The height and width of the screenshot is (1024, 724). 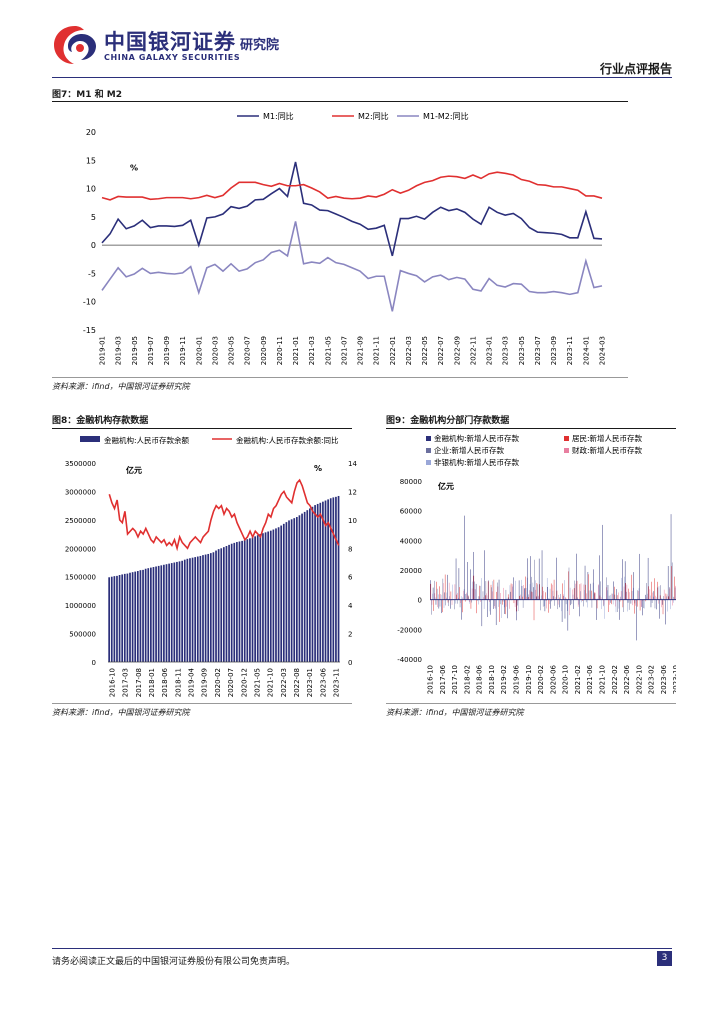 What do you see at coordinates (411, 512) in the screenshot?
I see `y-tick-label: 60000` at bounding box center [411, 512].